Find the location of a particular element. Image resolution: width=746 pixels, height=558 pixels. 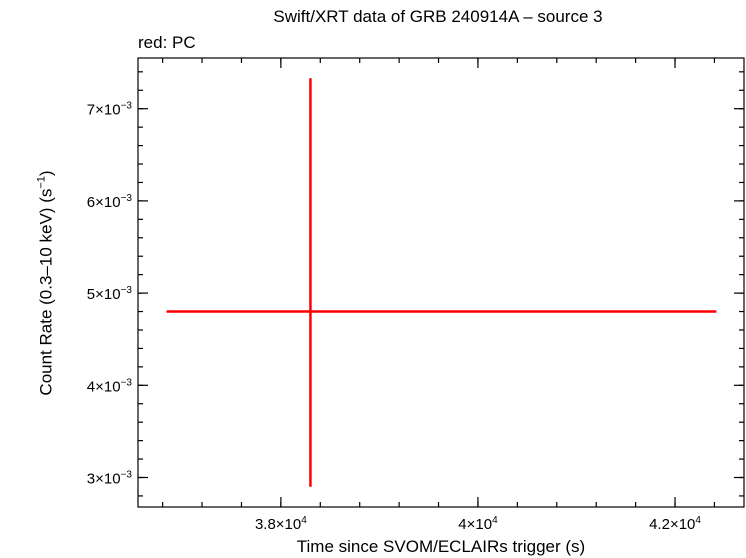

y-tick-label: 6×10⁻³ is located at coordinates (110, 202).